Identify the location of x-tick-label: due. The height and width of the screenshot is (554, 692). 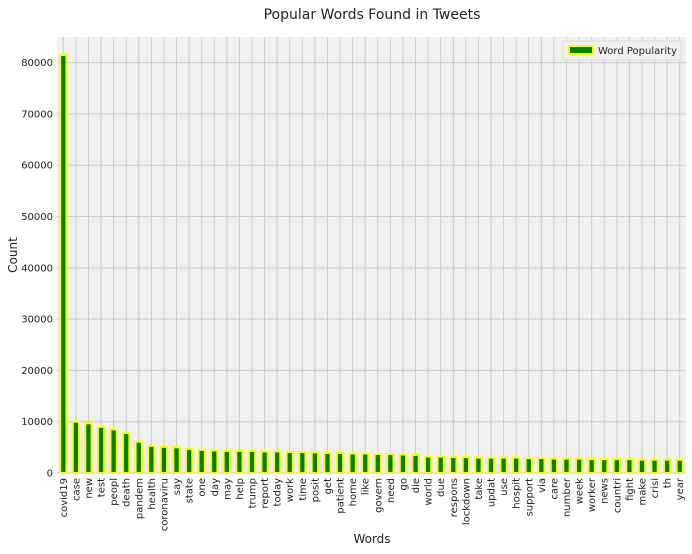
(441, 487).